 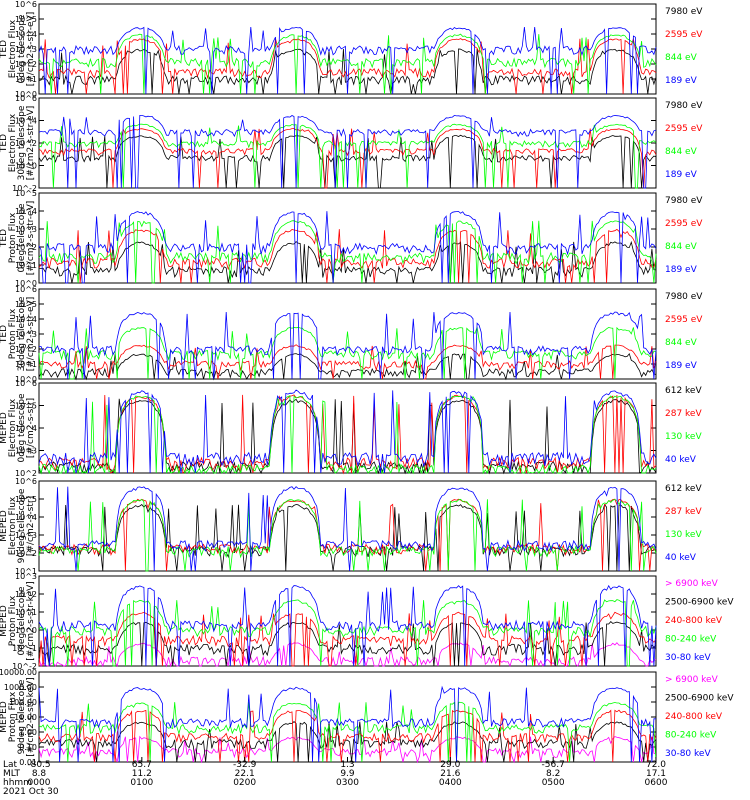 I want to click on x-tick-label-mlt: 21.6, so click(x=450, y=774).